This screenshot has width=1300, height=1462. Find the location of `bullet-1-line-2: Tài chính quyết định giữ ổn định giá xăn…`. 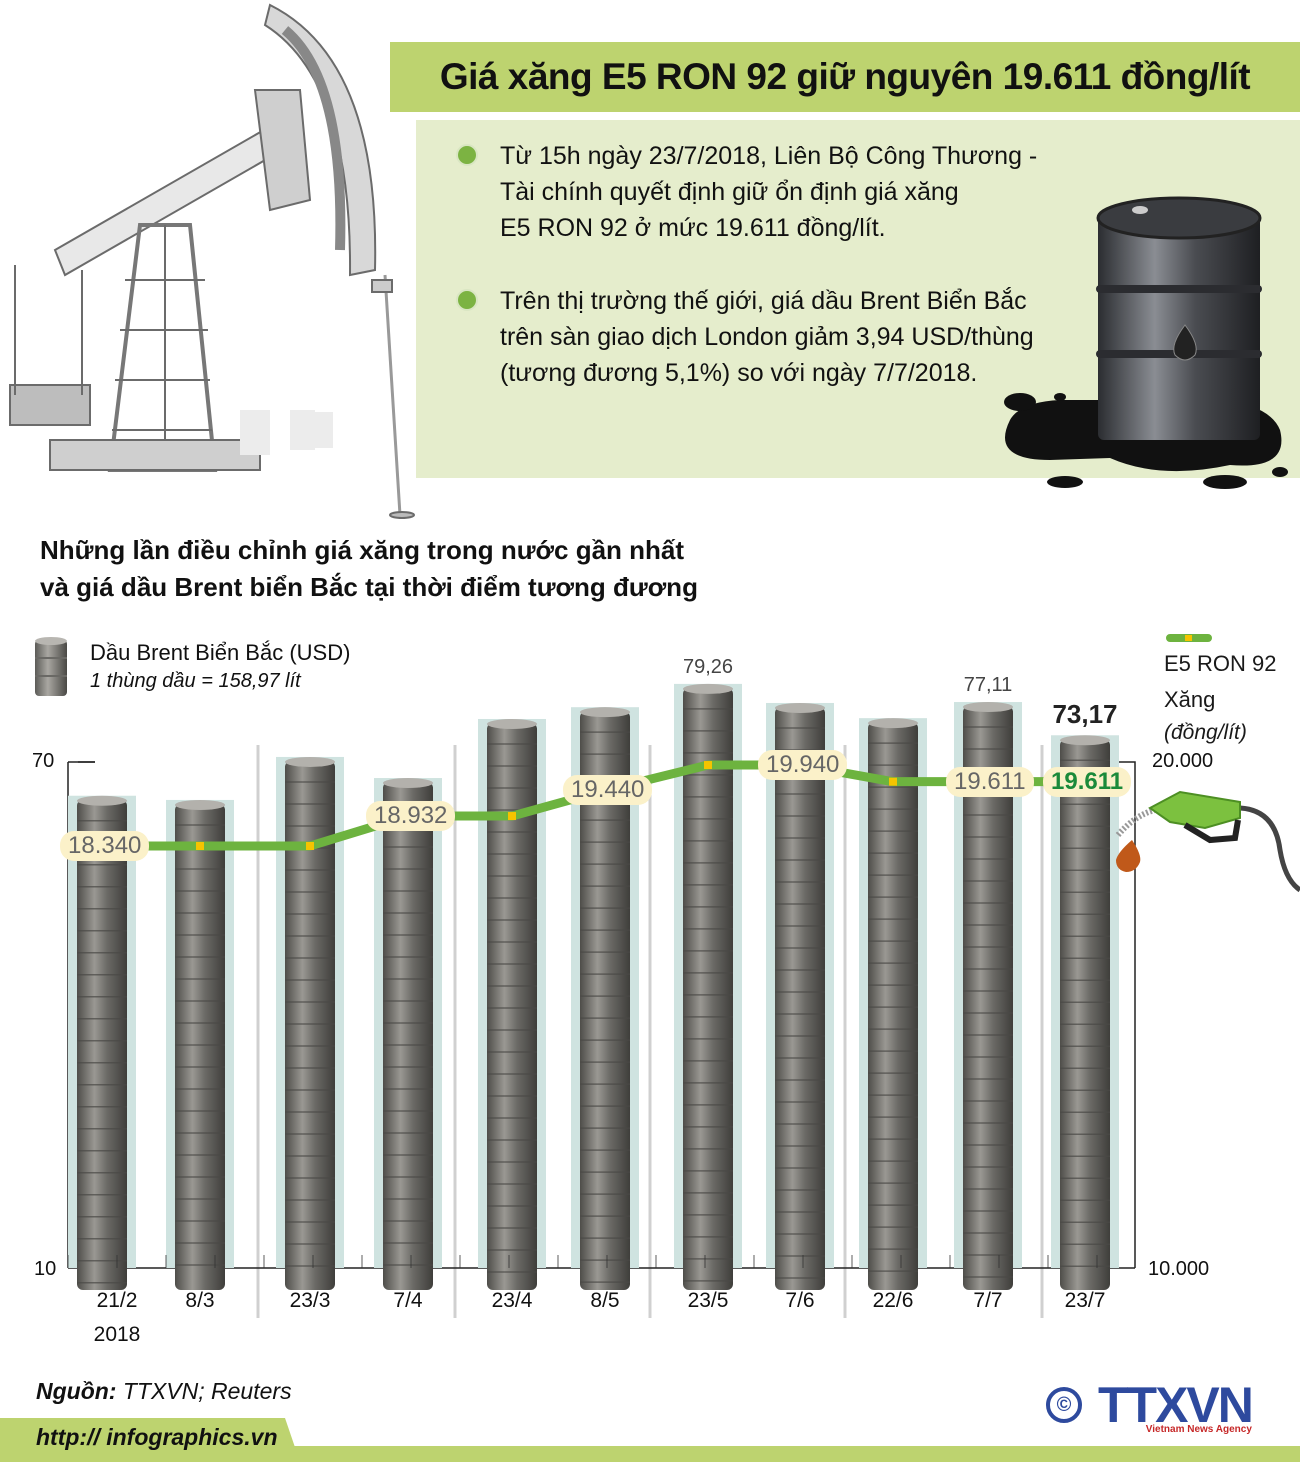

bullet-1-line-2: Tài chính quyết định giữ ổn định giá xăn… is located at coordinates (729, 192).